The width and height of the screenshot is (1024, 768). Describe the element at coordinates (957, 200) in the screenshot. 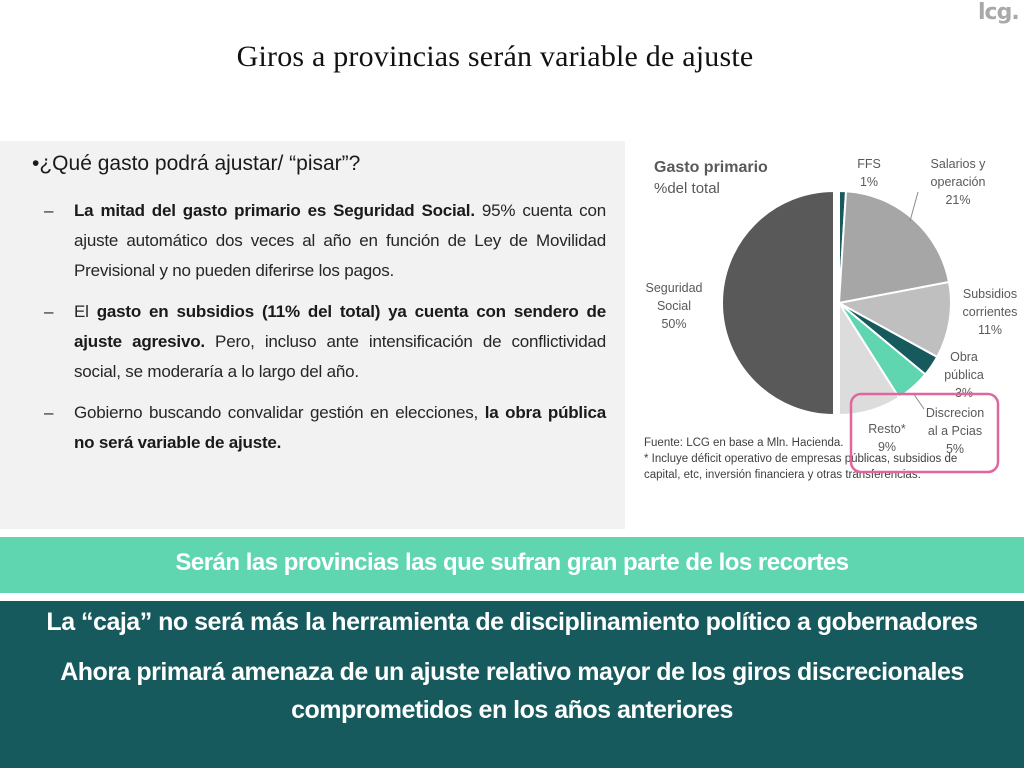

I see `slice-label-line: 21%` at that location.